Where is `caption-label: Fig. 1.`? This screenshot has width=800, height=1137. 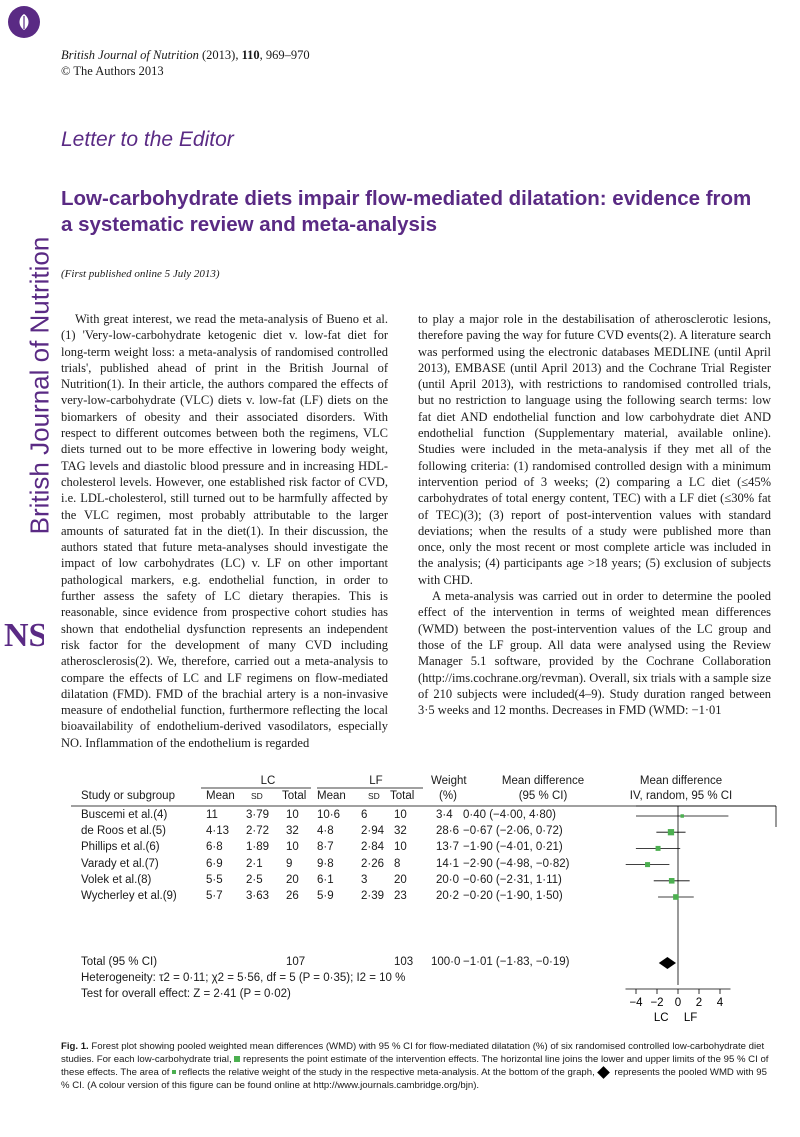 caption-label: Fig. 1. is located at coordinates (75, 1046).